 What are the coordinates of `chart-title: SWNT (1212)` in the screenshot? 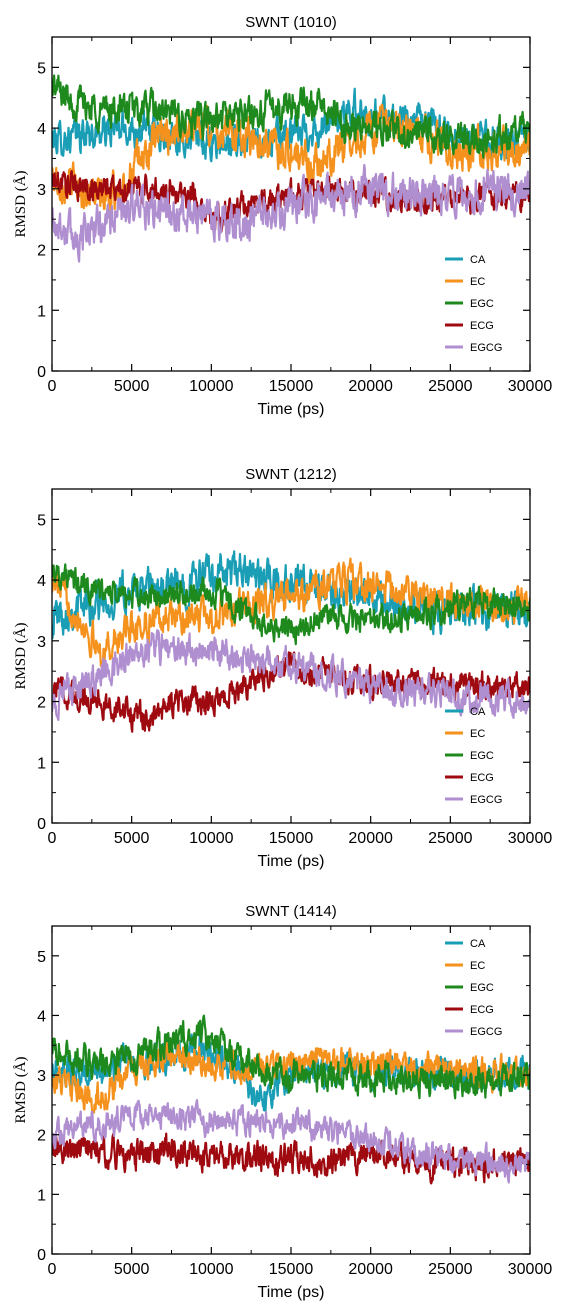 It's located at (290, 474).